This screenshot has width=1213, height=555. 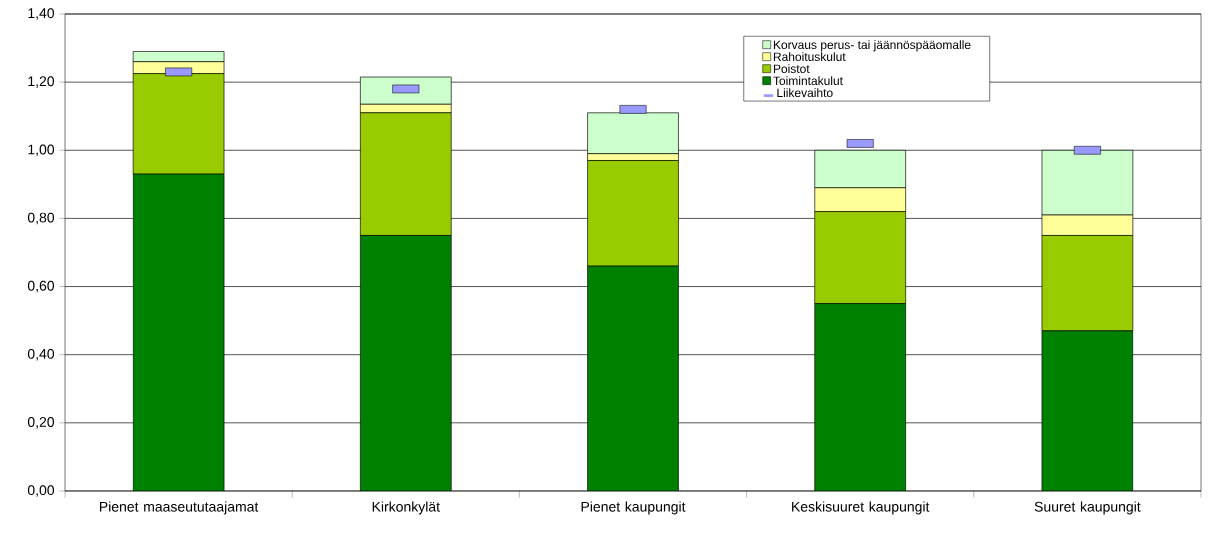 I want to click on y-tick-label: 1,40, so click(x=41, y=14).